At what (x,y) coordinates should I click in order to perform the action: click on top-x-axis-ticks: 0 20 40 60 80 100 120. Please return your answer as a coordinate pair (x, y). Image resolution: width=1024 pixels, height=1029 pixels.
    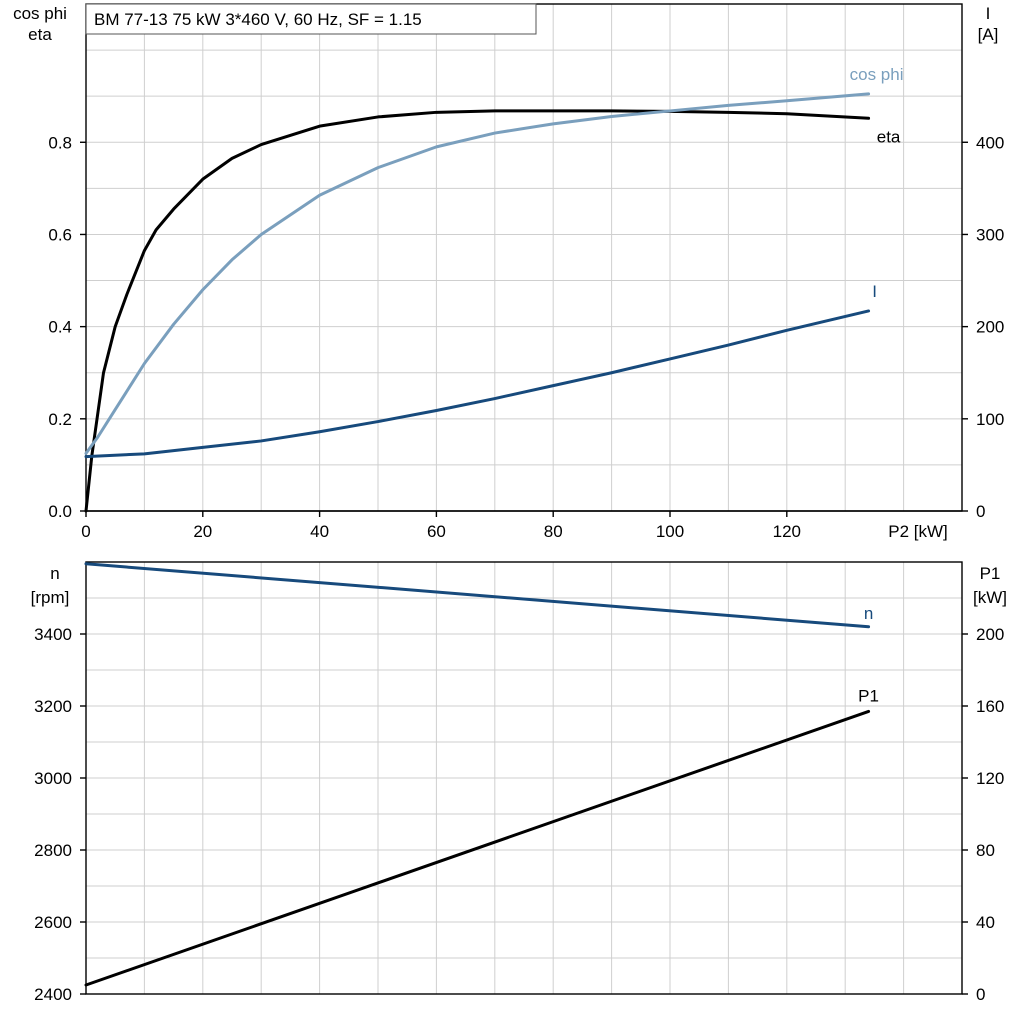
    Looking at the image, I should click on (441, 526).